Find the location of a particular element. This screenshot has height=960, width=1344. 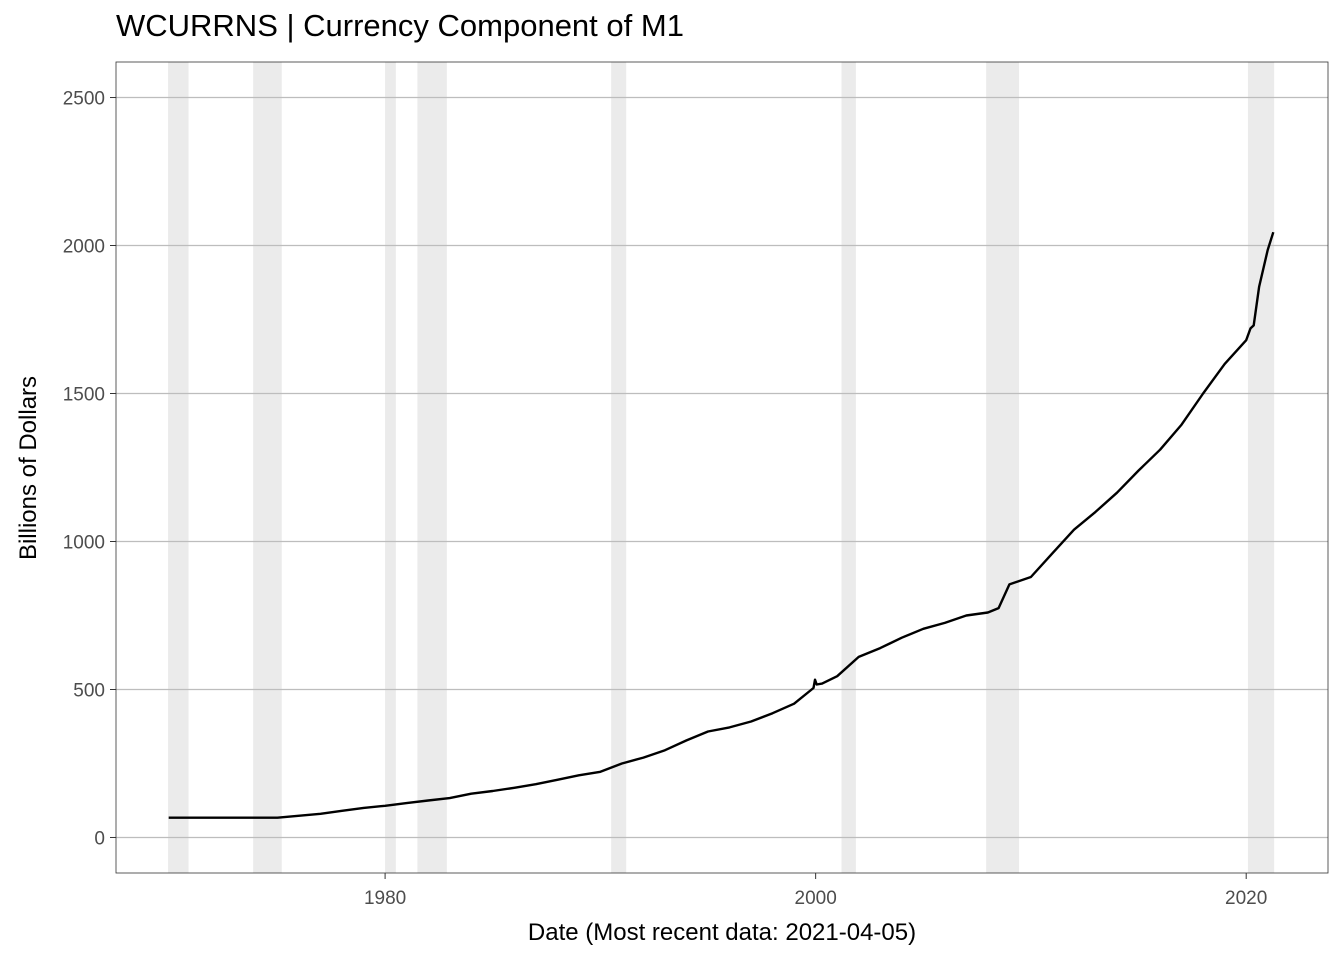

x-tick-label-2000: 2000 is located at coordinates (816, 898).